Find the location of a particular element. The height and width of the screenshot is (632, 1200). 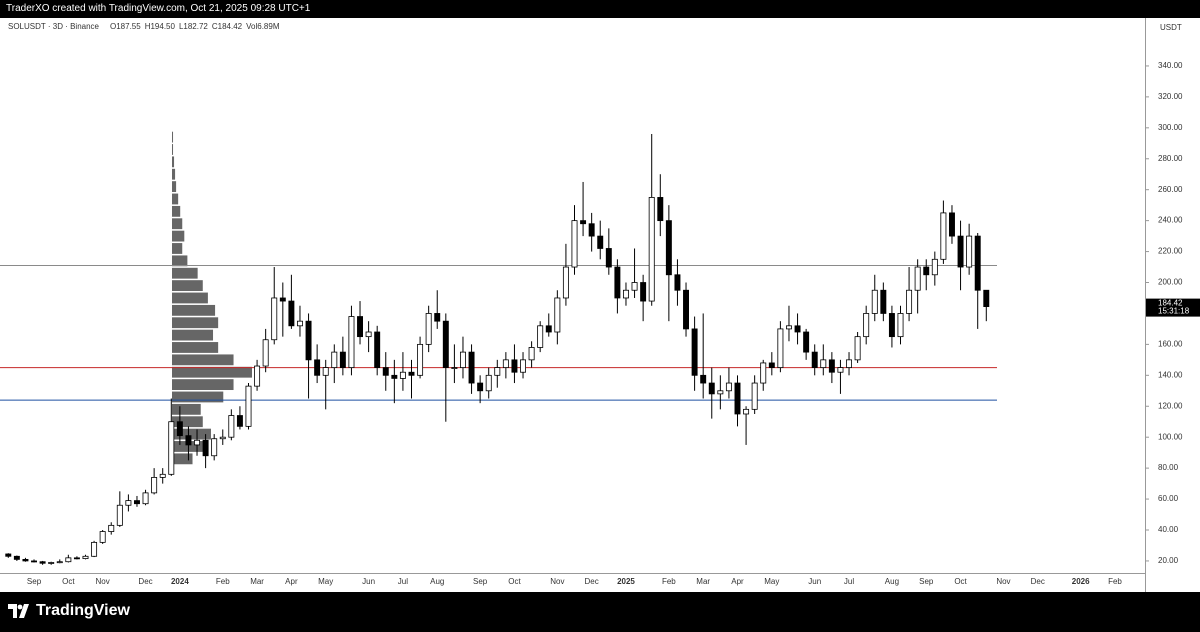

y-tick-label: 160.00 is located at coordinates (1170, 343).